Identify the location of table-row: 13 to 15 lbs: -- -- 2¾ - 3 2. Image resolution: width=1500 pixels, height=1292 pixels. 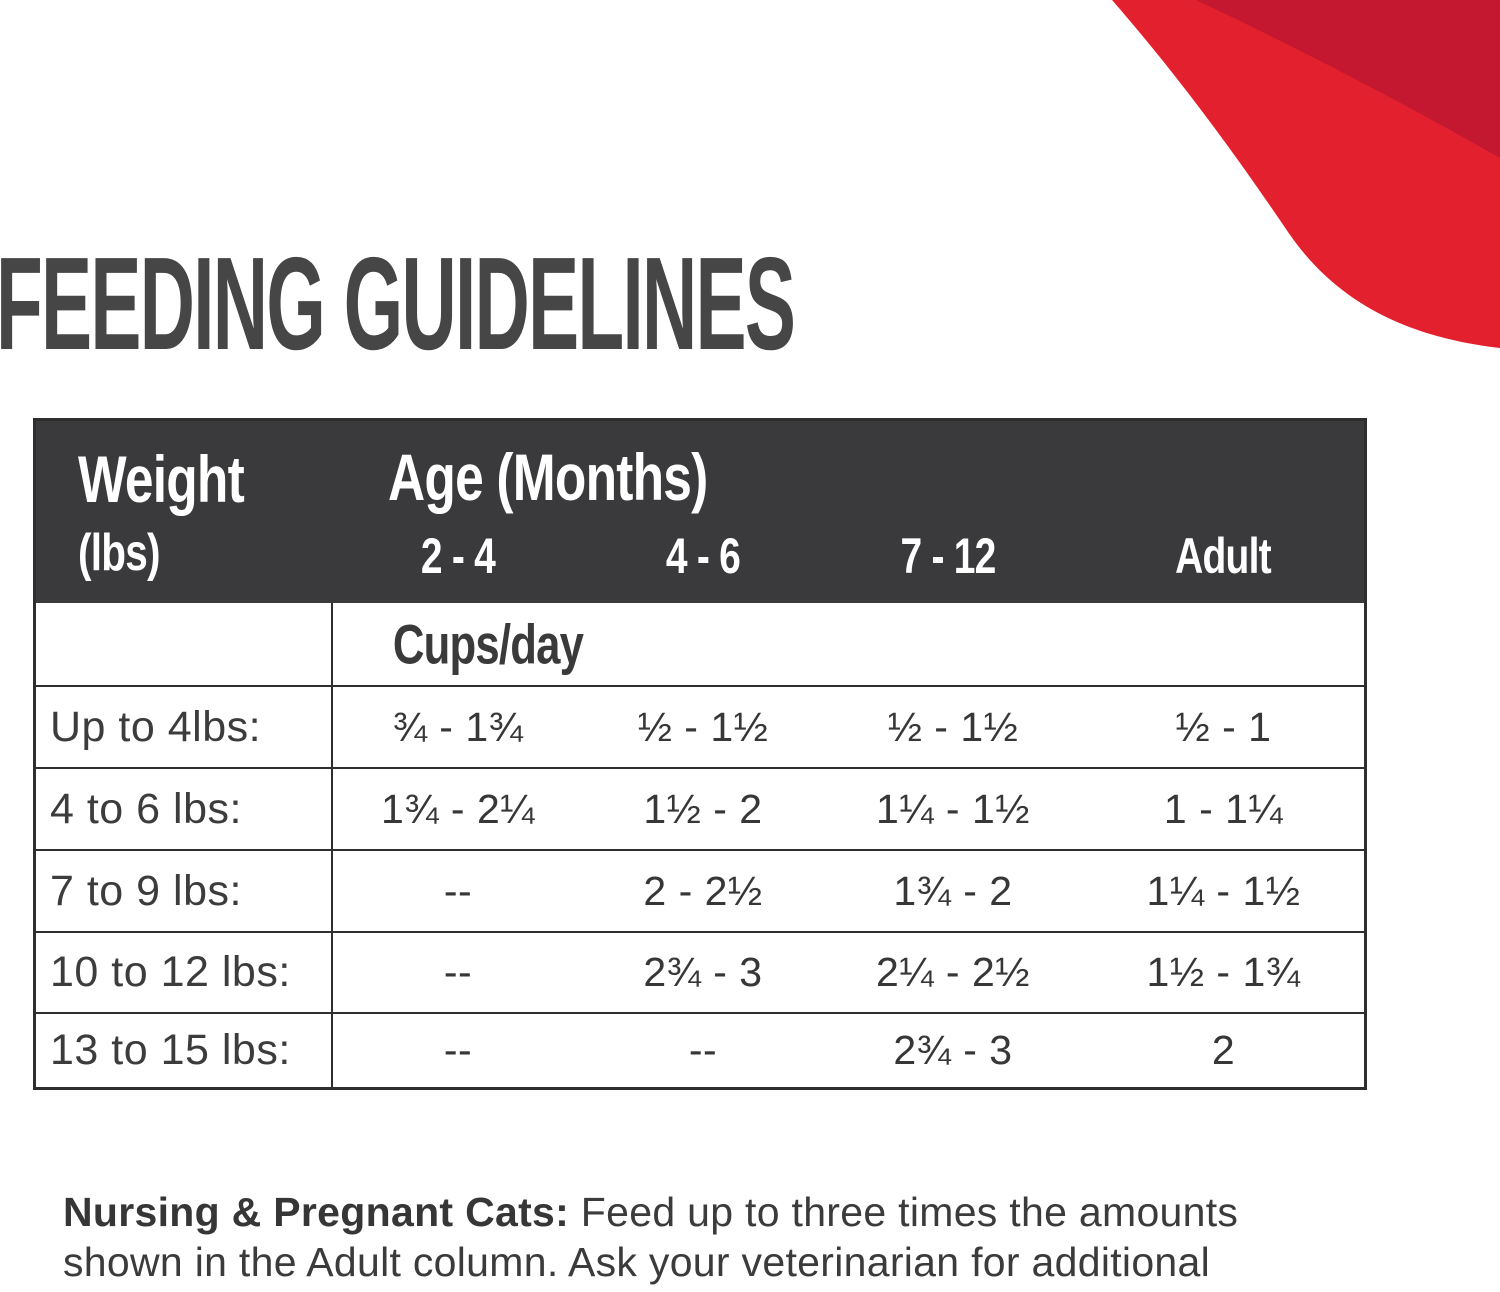
(700, 1049).